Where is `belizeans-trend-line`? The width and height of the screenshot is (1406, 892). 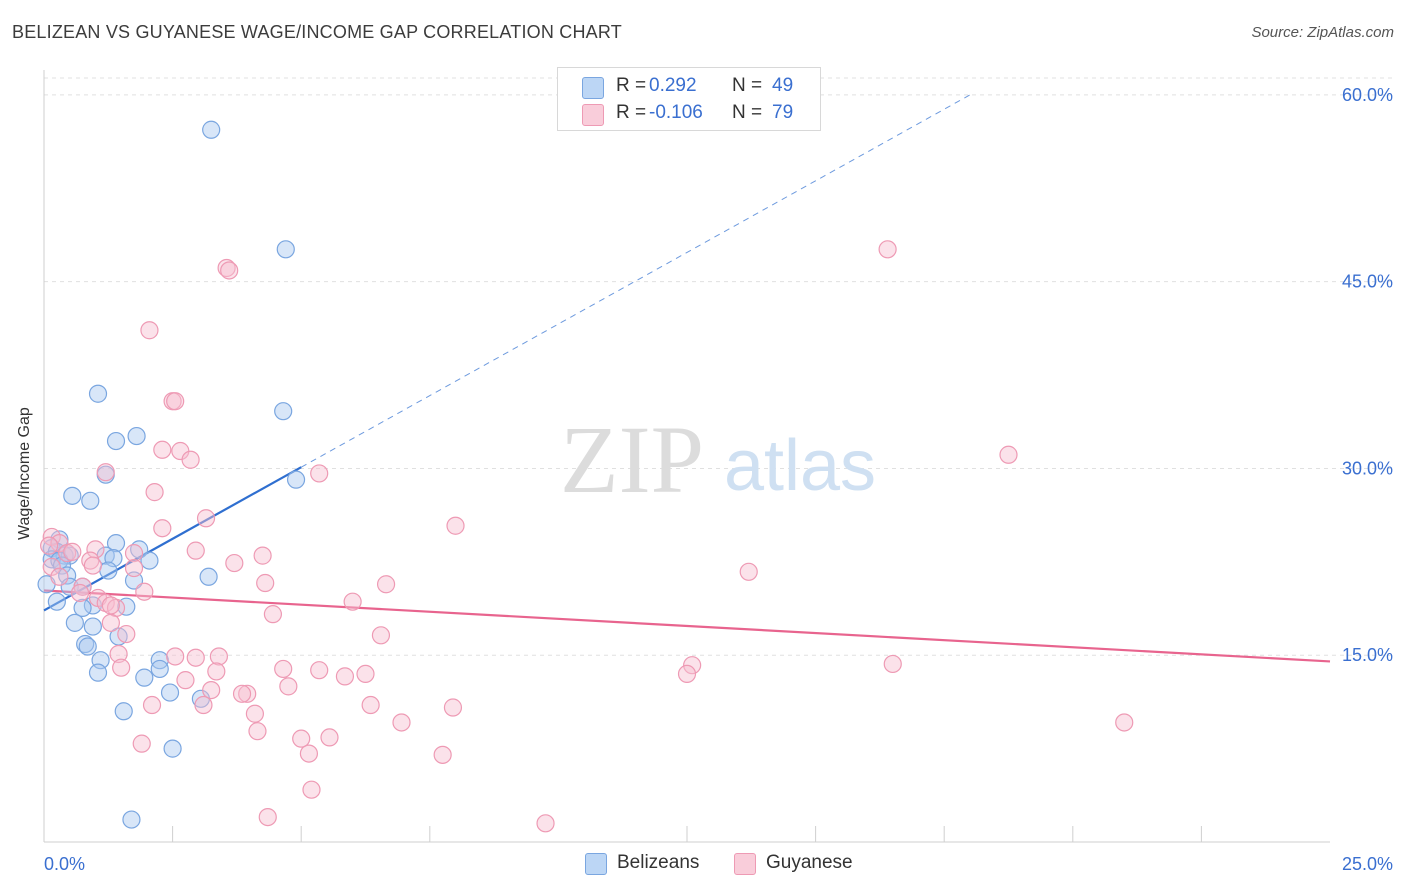 belizeans-trend-line is located at coordinates (172, 539).